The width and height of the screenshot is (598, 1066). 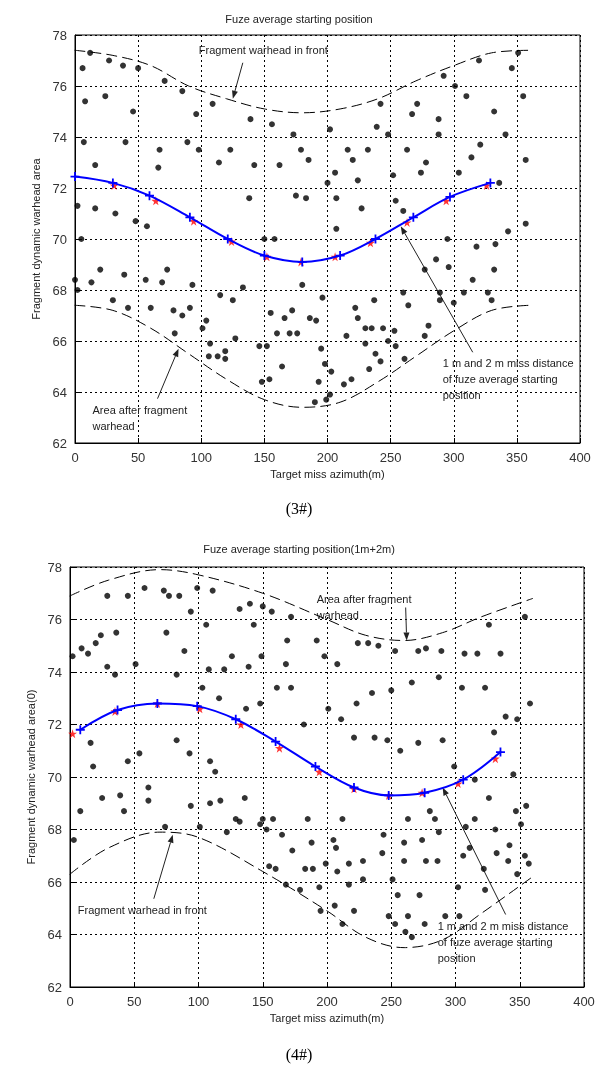 What do you see at coordinates (299, 548) in the screenshot?
I see `chart-title: Fuze average starting position(1m+2m)` at bounding box center [299, 548].